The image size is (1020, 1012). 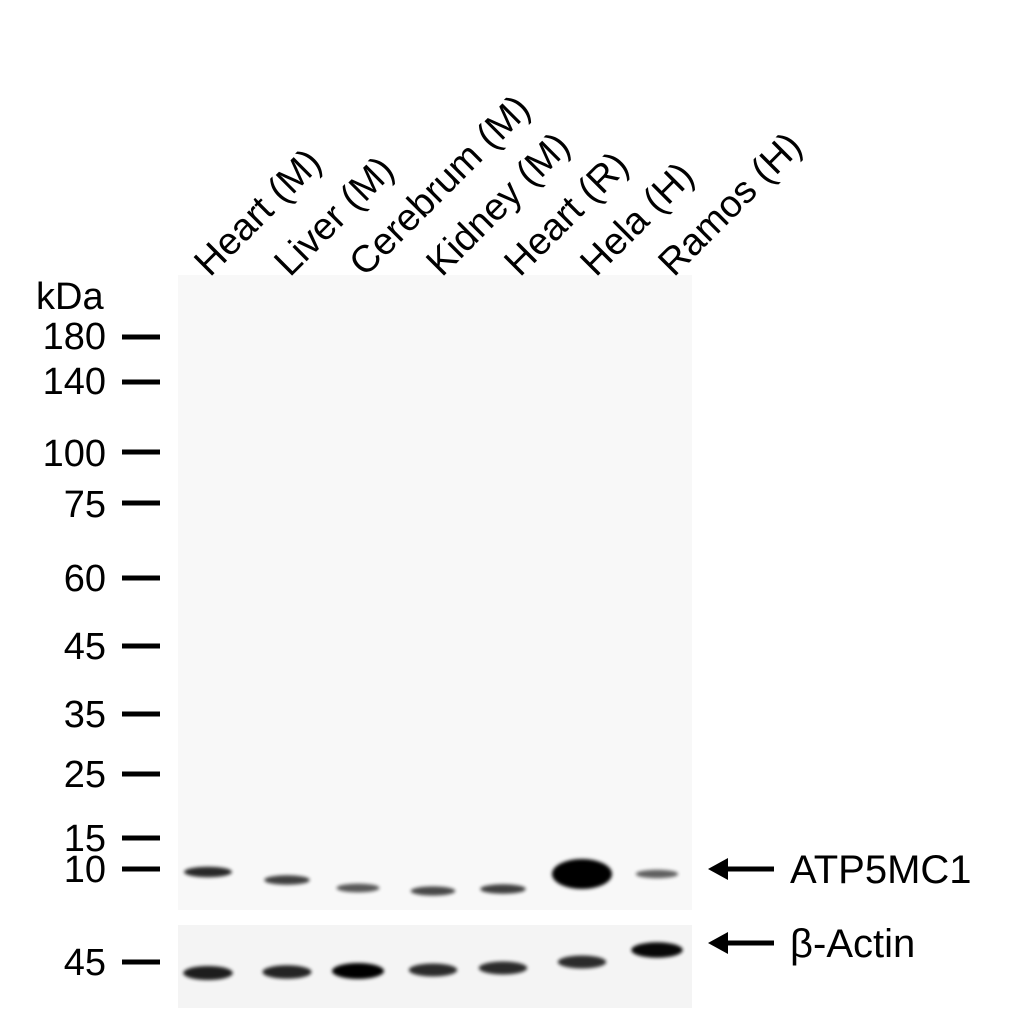 I want to click on ladder-unit-label: kDa, so click(x=70, y=297).